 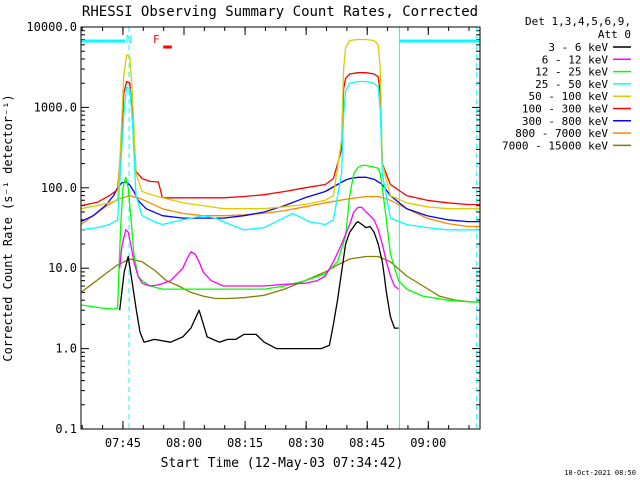 What do you see at coordinates (565, 109) in the screenshot?
I see `legend-entry-label: 100 - 300 keV` at bounding box center [565, 109].